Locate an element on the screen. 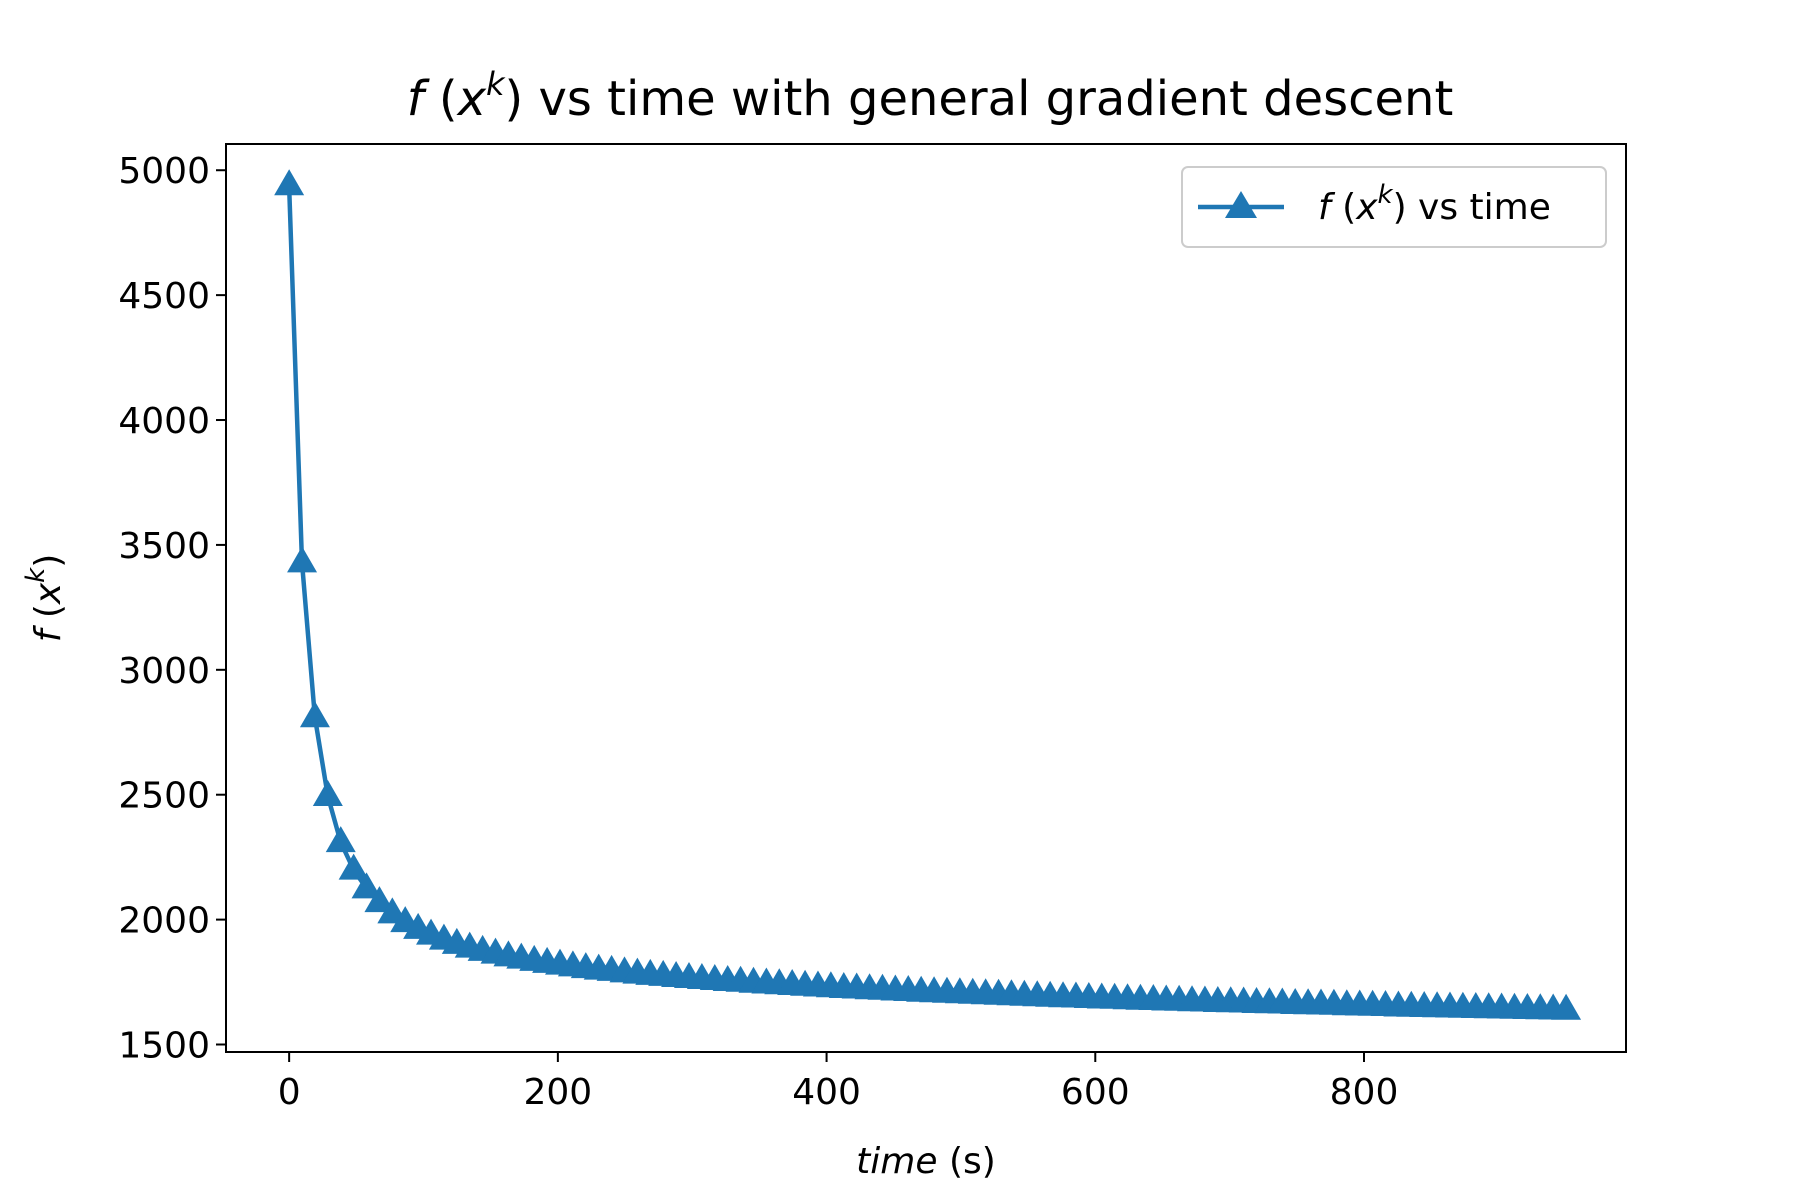 The image size is (1800, 1200). y-tick-label: 4500 is located at coordinates (164, 296).